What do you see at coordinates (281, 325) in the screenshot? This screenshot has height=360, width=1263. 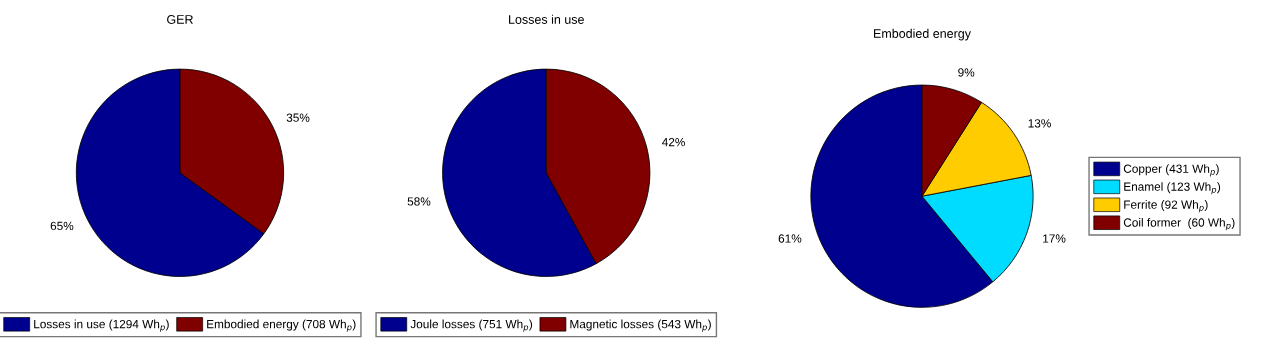 I see `legend-label: Embodied energy (708 Wh$_{p}$)` at bounding box center [281, 325].